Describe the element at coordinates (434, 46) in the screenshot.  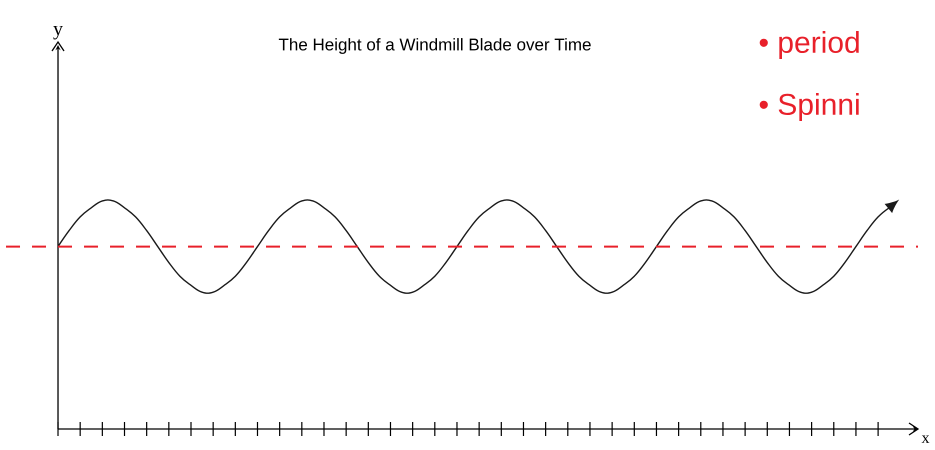
I see `chart-title: The Height of a Windmill Blade over Time` at that location.